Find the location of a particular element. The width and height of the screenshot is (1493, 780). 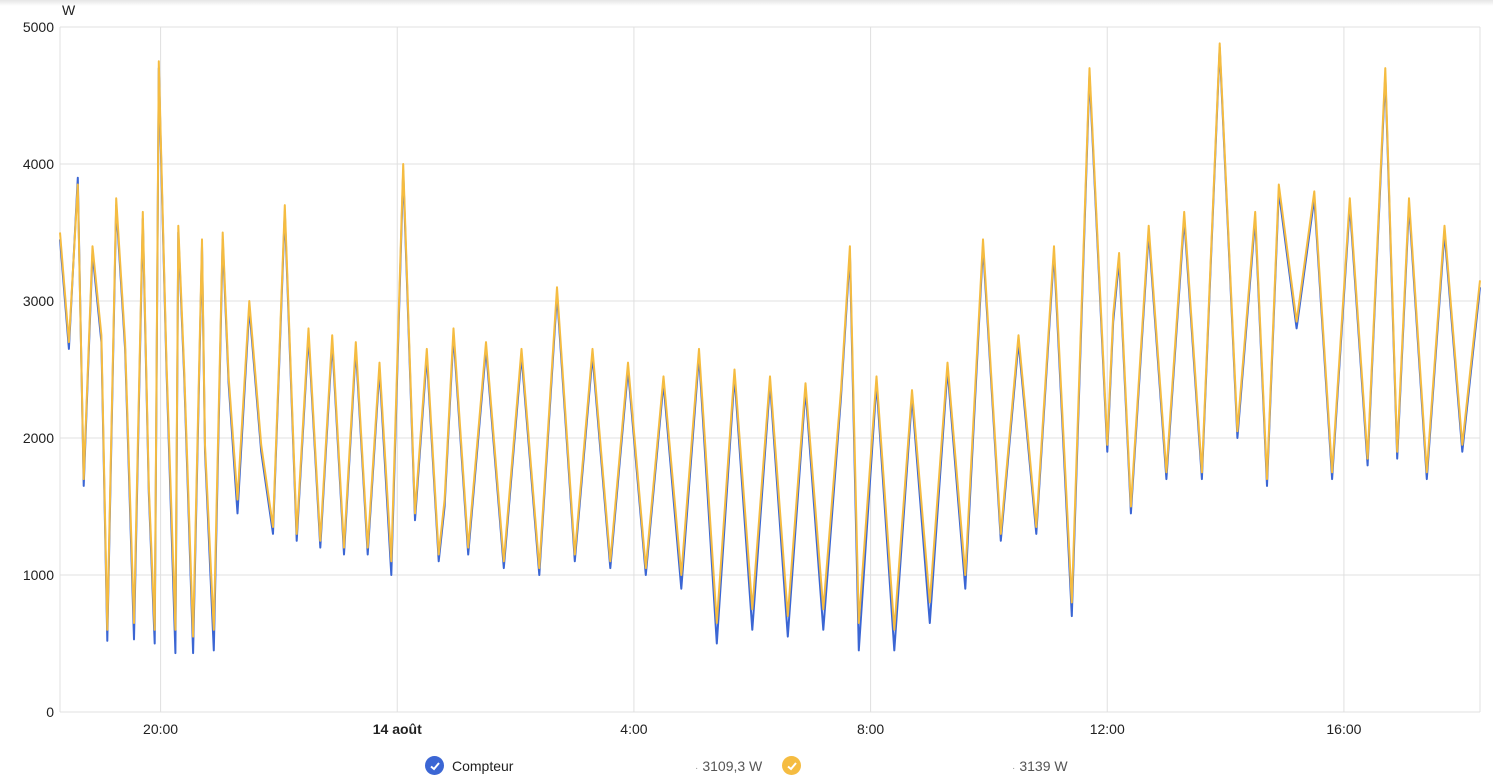

x-tick-label: 8:00 is located at coordinates (870, 729).